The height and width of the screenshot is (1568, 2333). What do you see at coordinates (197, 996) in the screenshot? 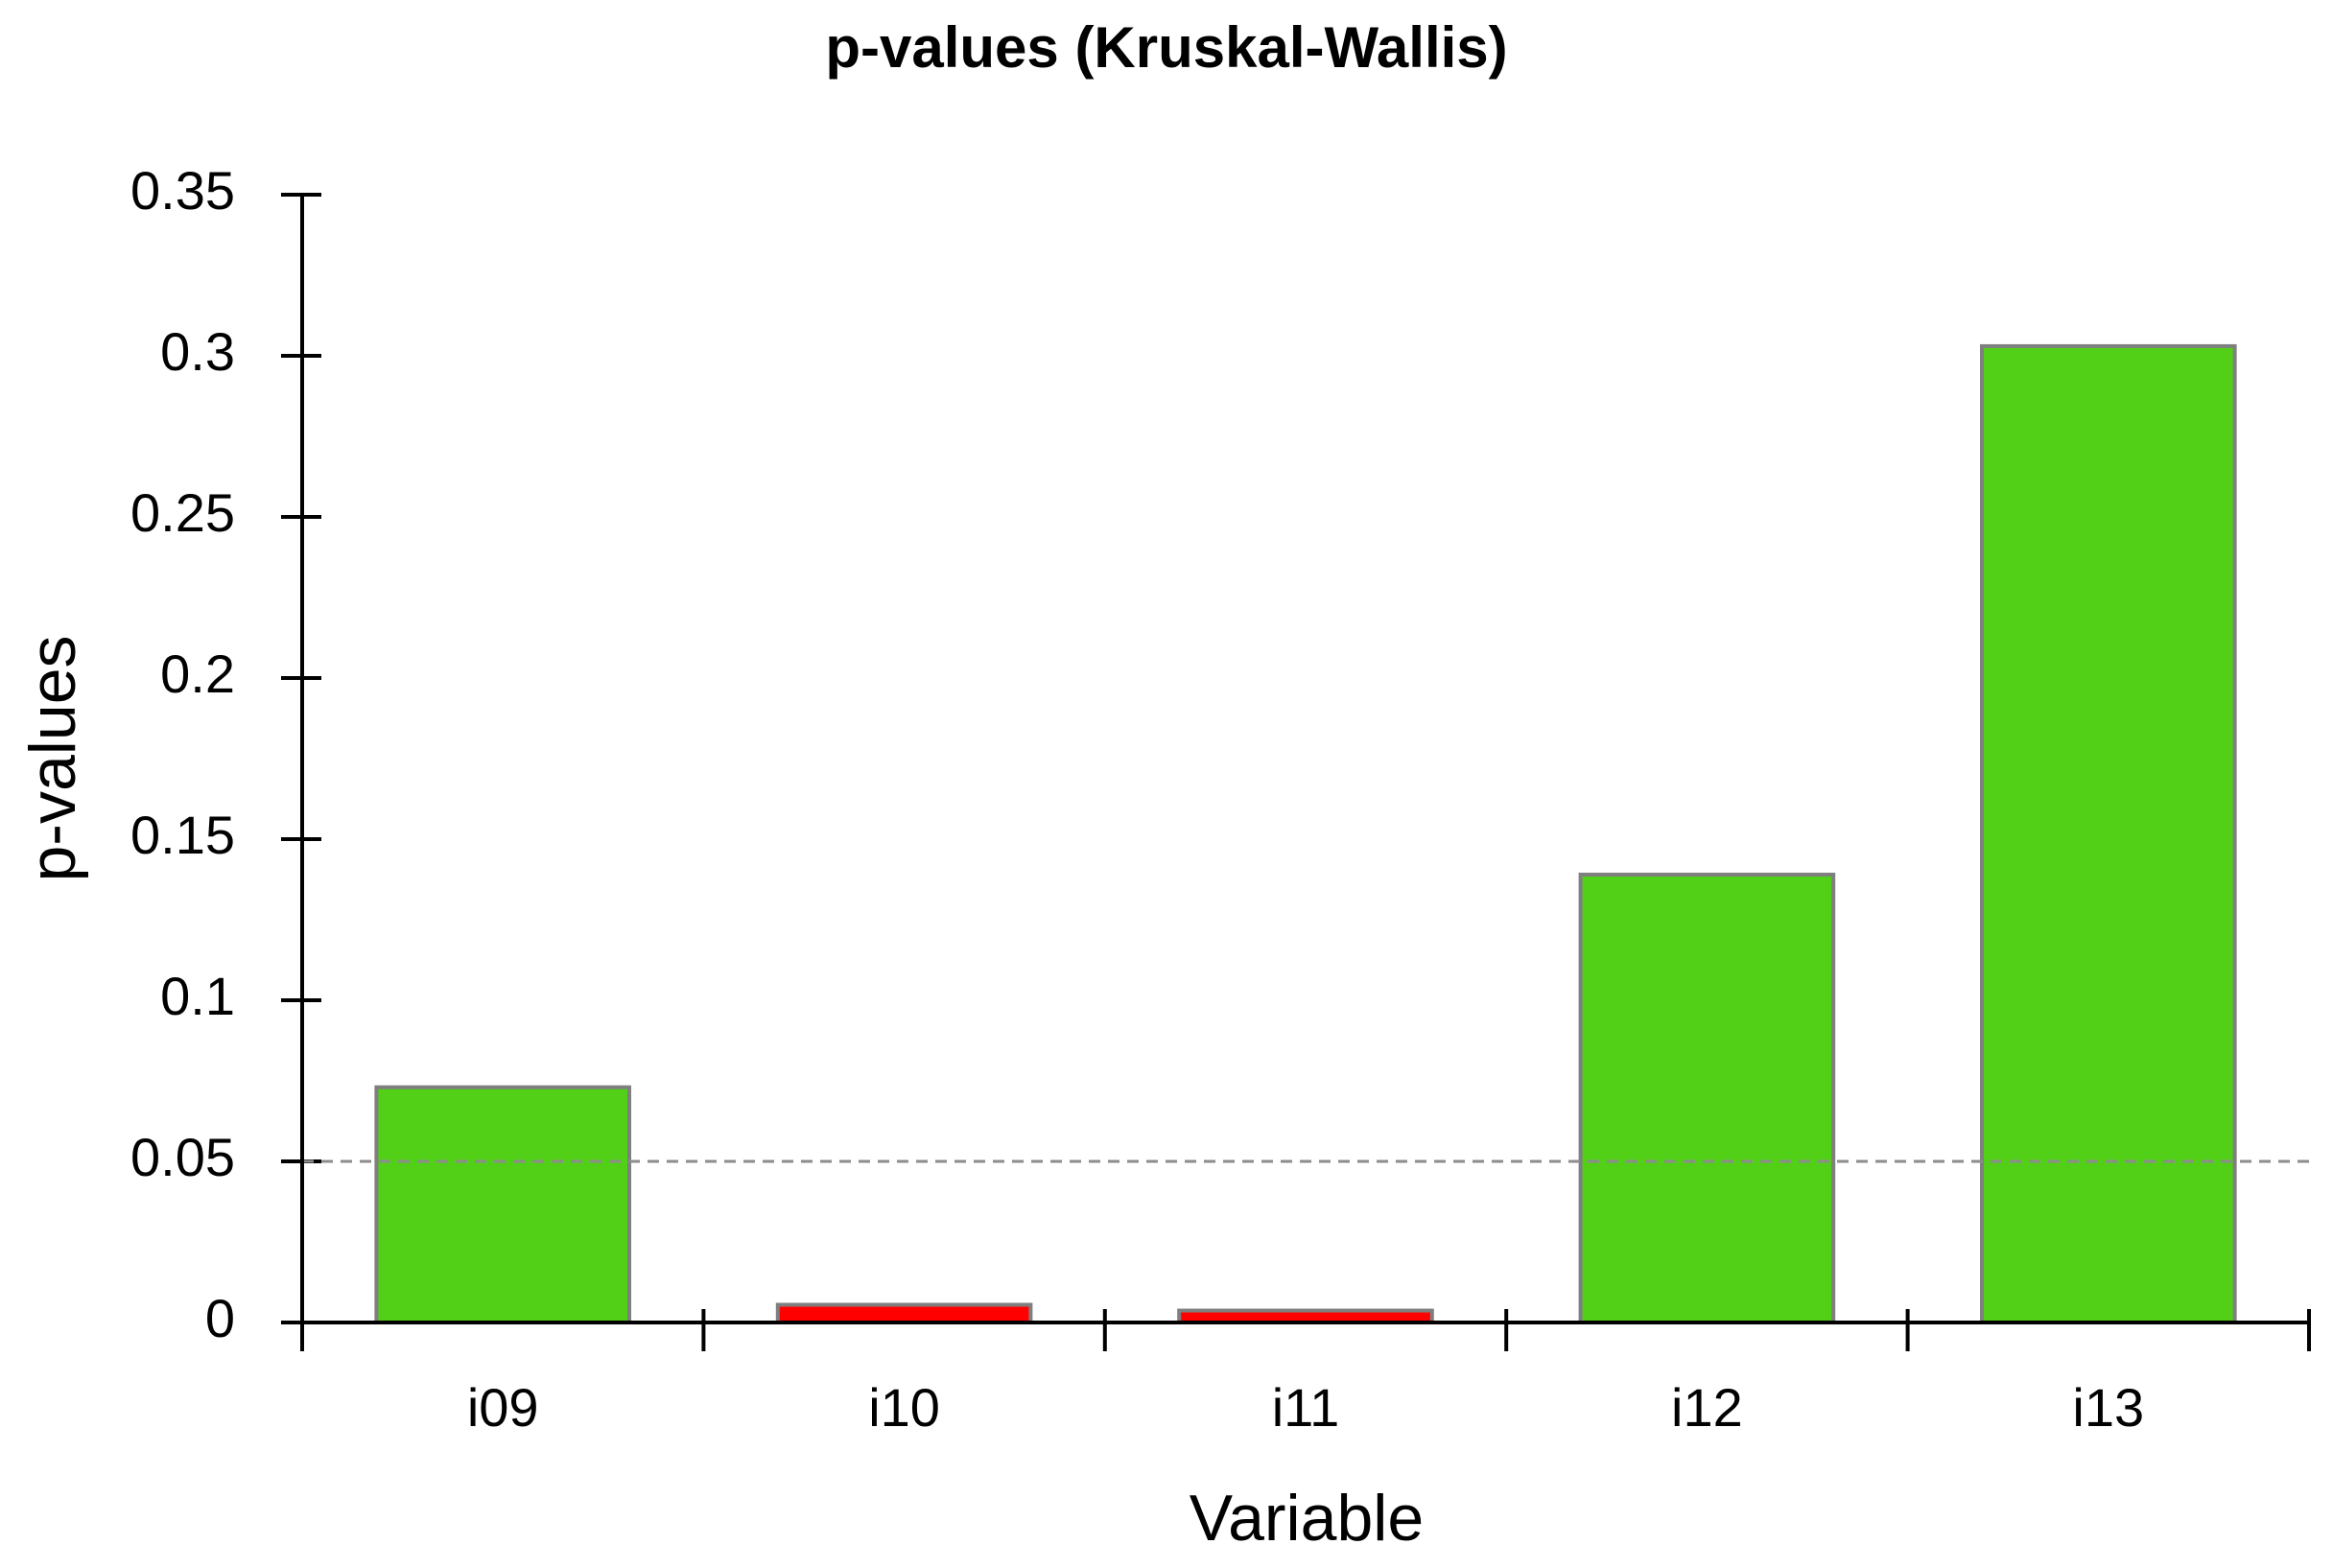
I see `y-tick-label: 0.1` at bounding box center [197, 996].